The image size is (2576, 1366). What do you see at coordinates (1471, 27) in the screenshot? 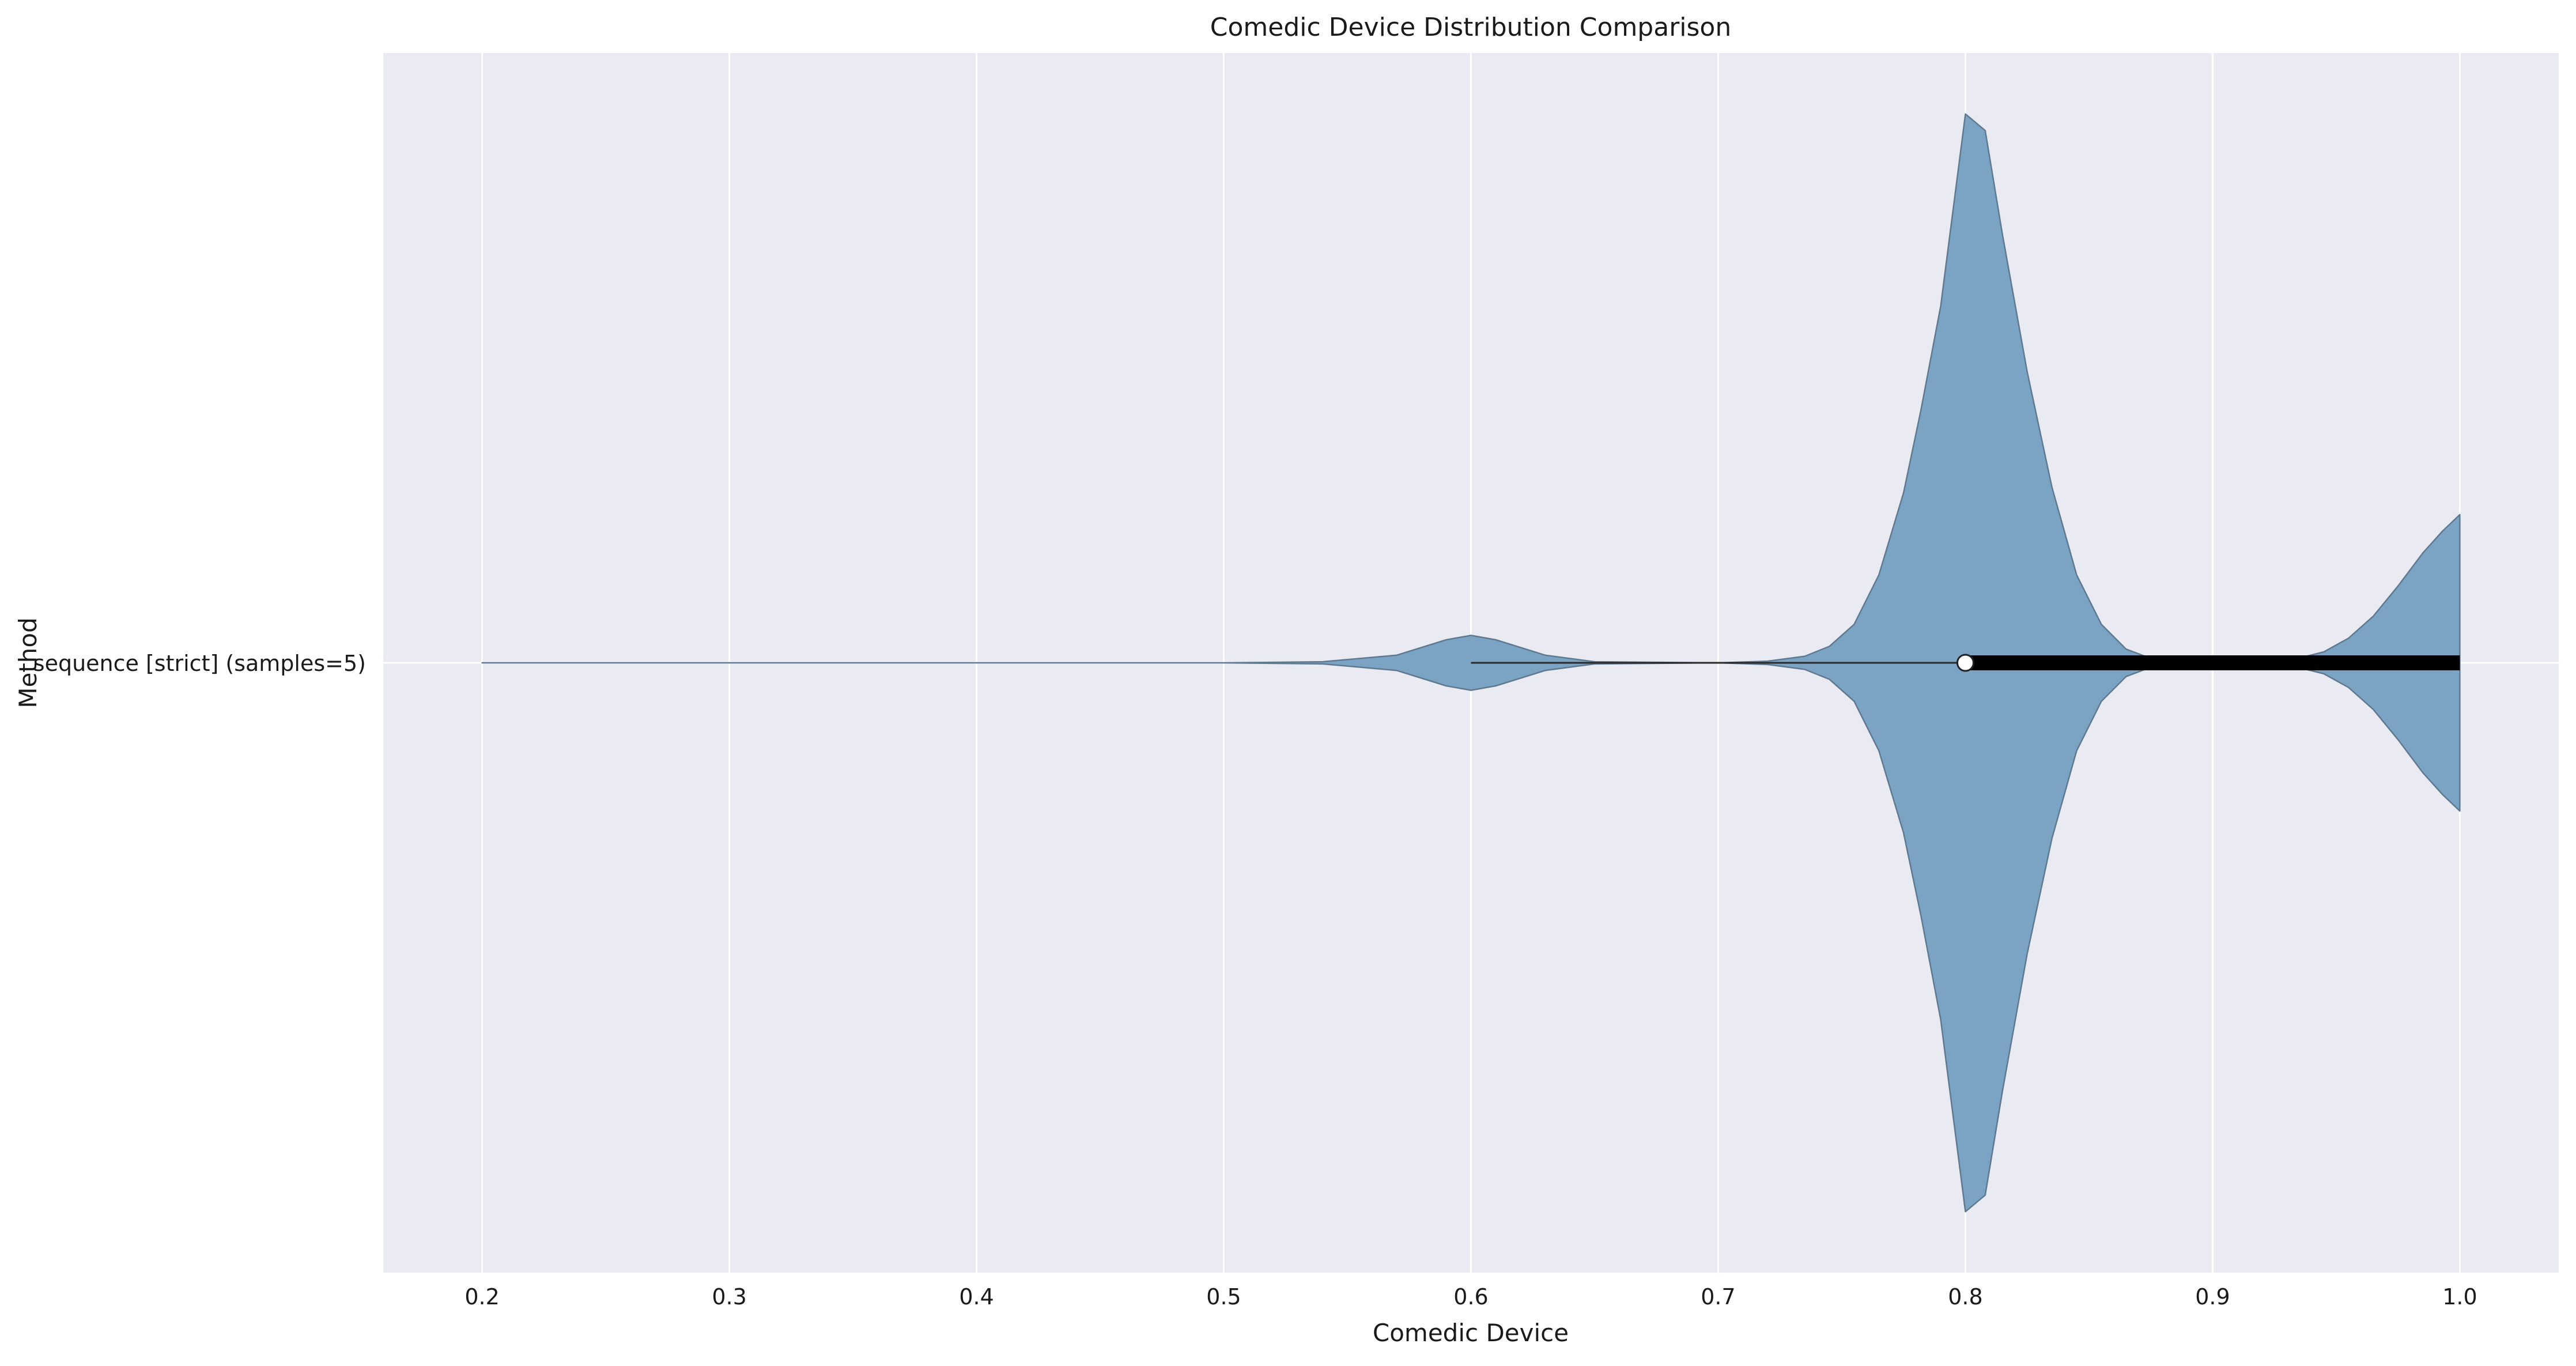
I see `chart-title: Comedic Device Distribution Comparison` at bounding box center [1471, 27].